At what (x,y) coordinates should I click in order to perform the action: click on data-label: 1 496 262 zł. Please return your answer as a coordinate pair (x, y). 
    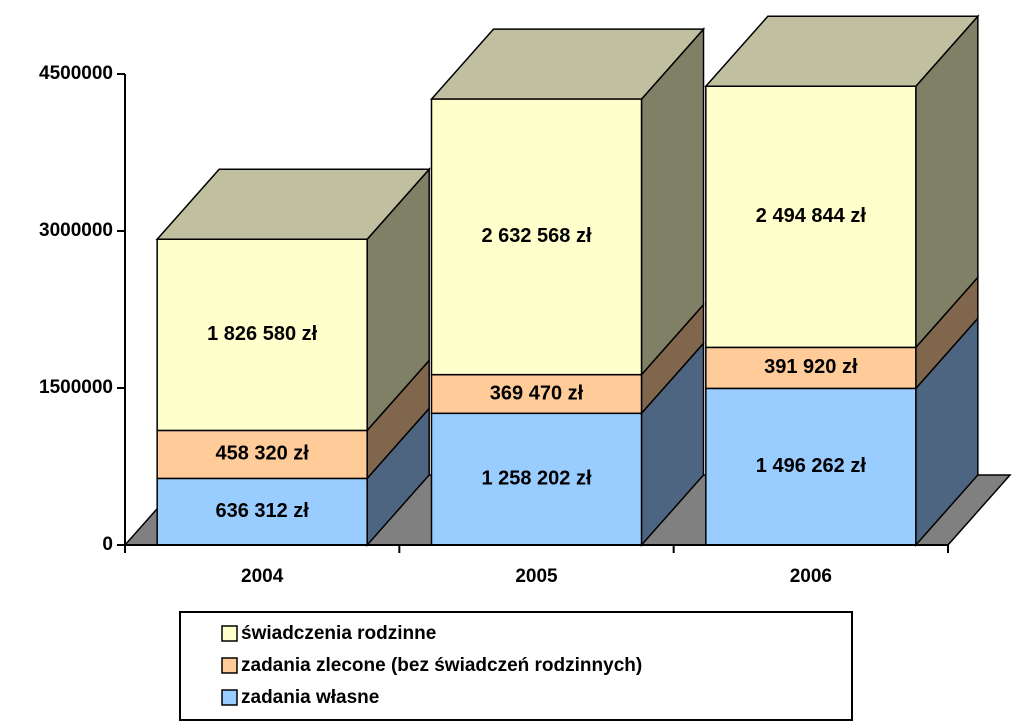
    Looking at the image, I should click on (811, 466).